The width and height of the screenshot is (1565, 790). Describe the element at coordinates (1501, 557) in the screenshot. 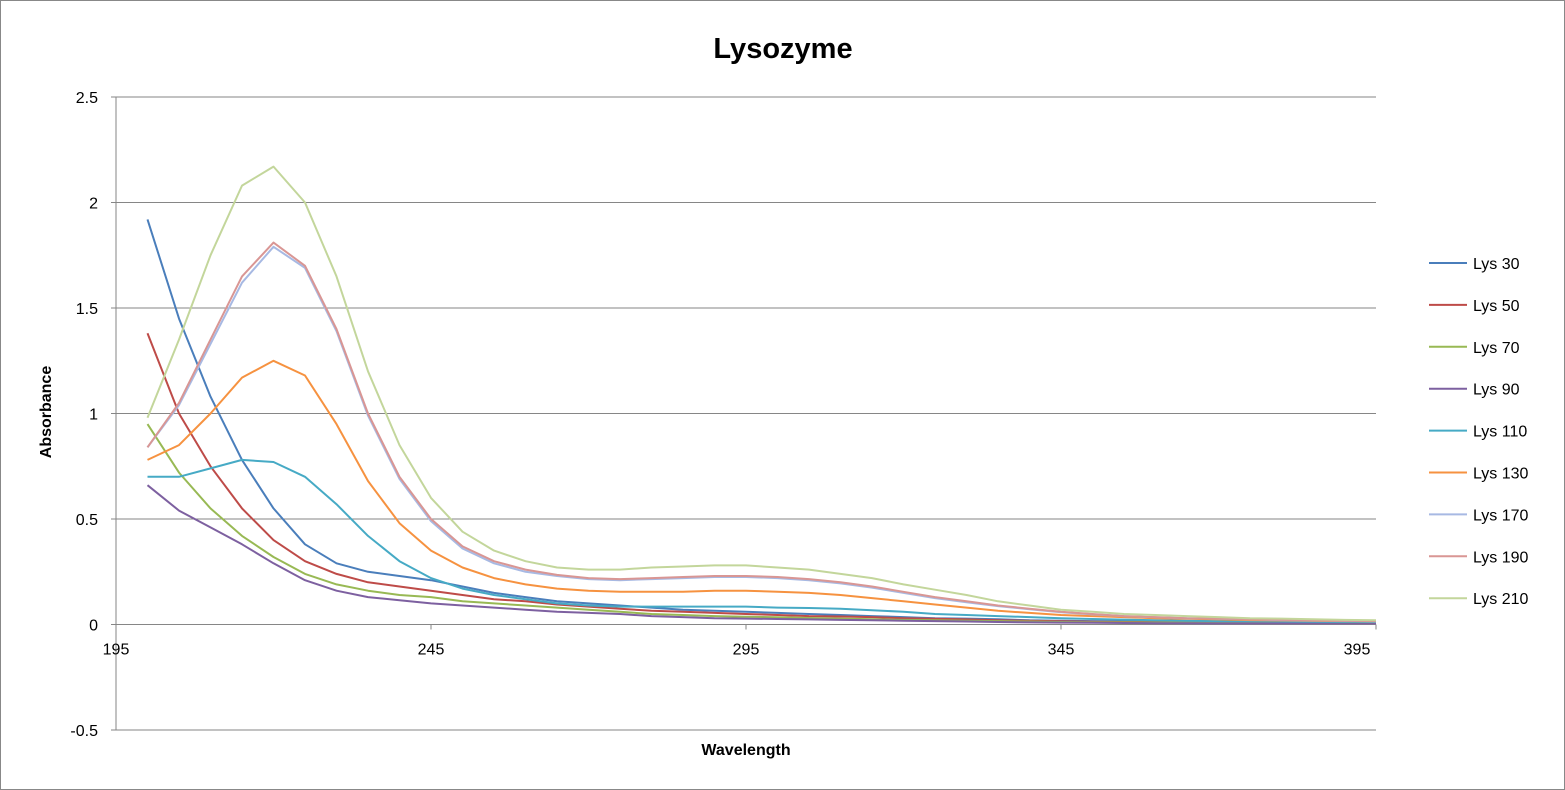

I see `legend-label: Lys 190` at that location.